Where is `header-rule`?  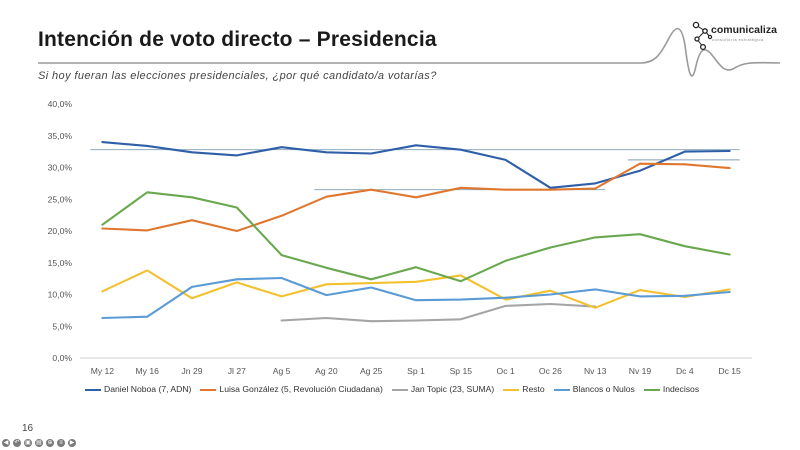 header-rule is located at coordinates (409, 52).